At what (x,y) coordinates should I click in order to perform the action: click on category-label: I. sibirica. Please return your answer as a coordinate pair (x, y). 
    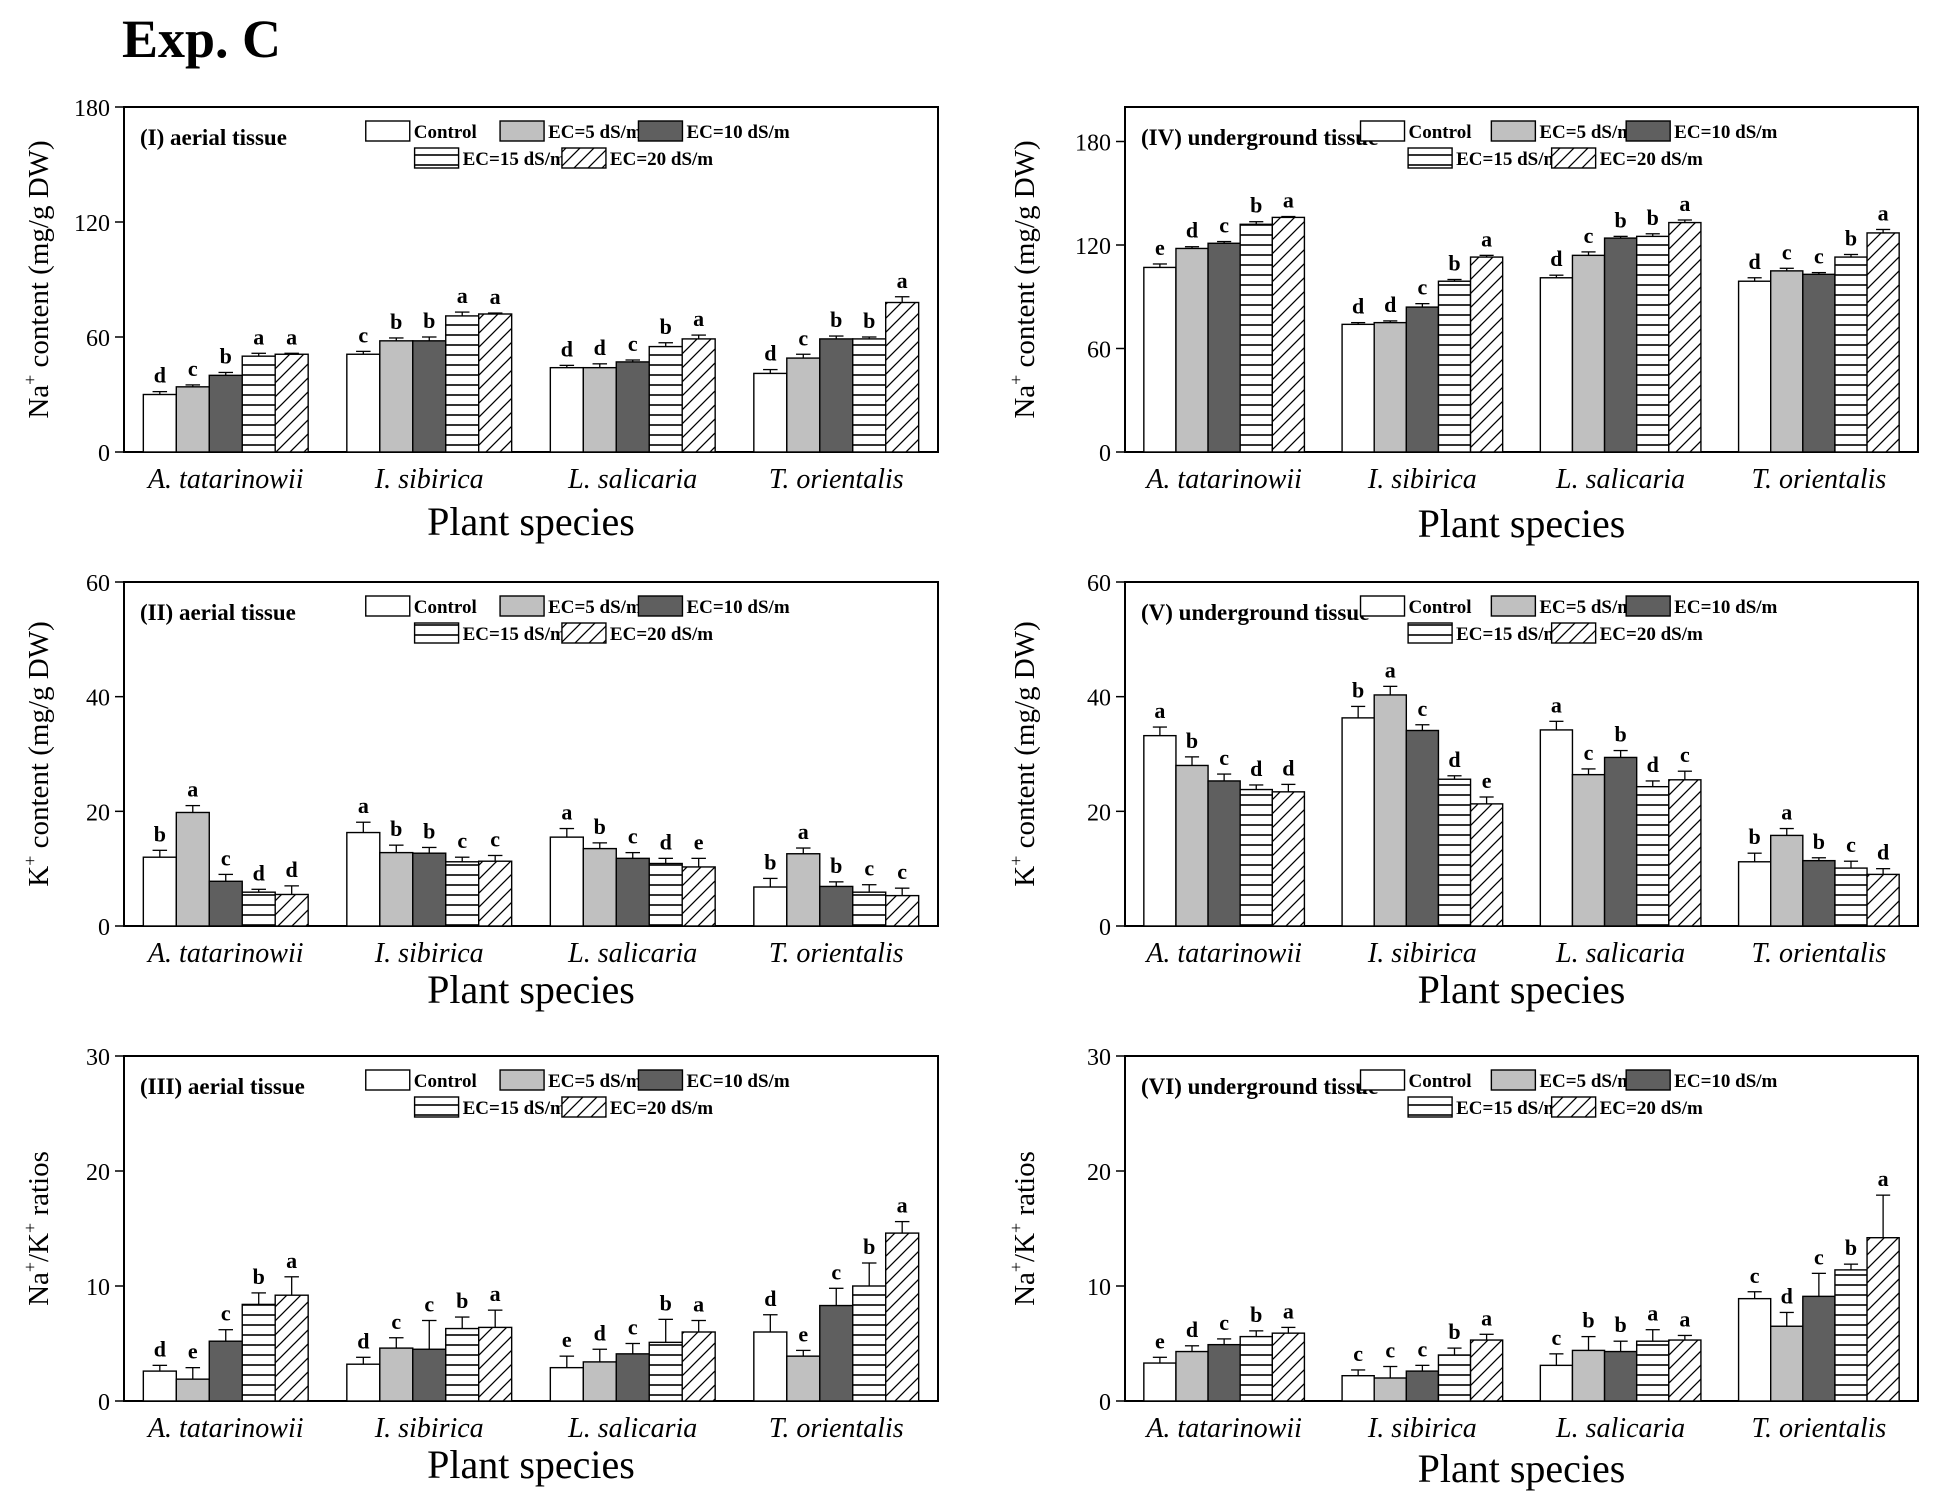
    Looking at the image, I should click on (1422, 953).